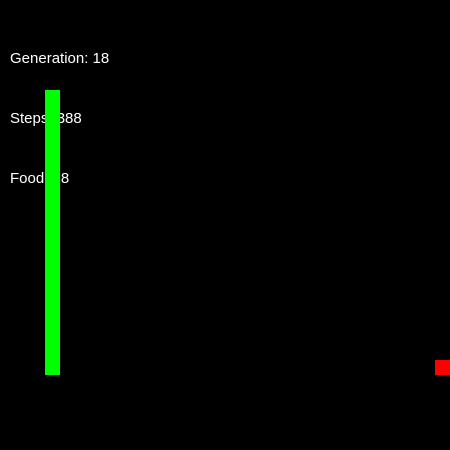 The width and height of the screenshot is (450, 450). I want to click on generation-counter: Generation: 18, so click(60, 58).